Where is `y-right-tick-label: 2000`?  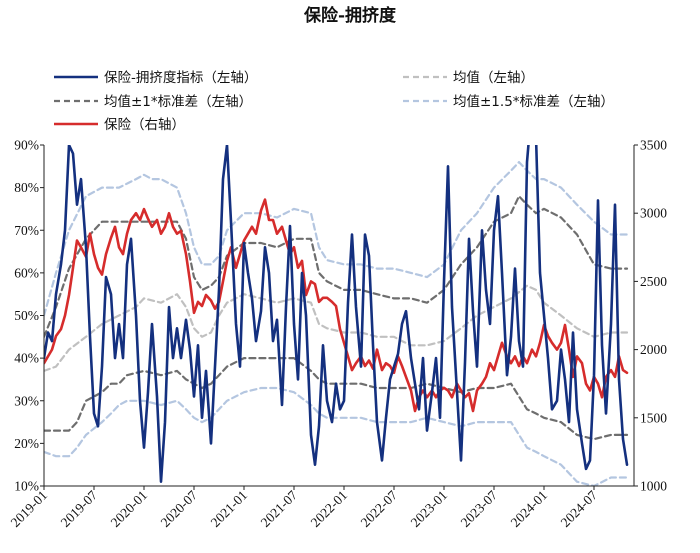
y-right-tick-label: 2000 is located at coordinates (653, 349).